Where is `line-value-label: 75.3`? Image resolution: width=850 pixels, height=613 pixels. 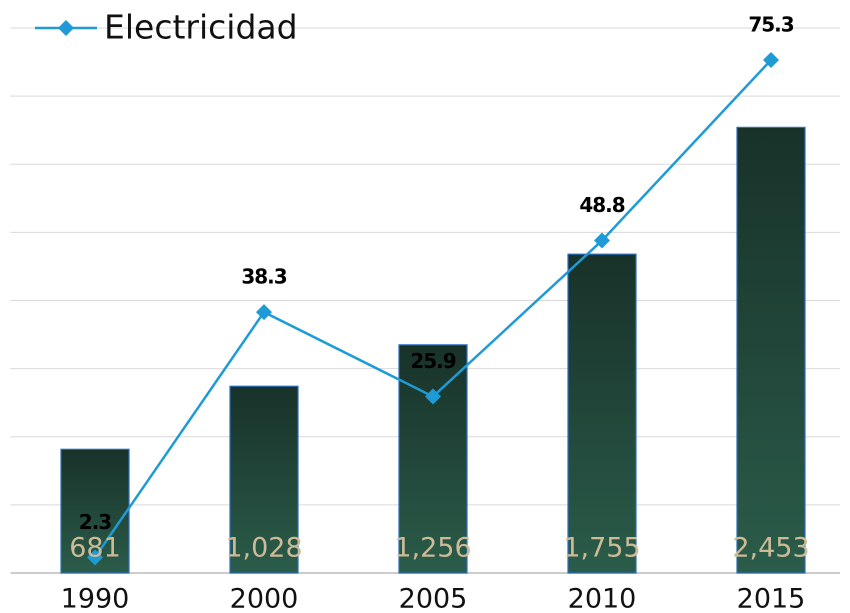
line-value-label: 75.3 is located at coordinates (770, 25).